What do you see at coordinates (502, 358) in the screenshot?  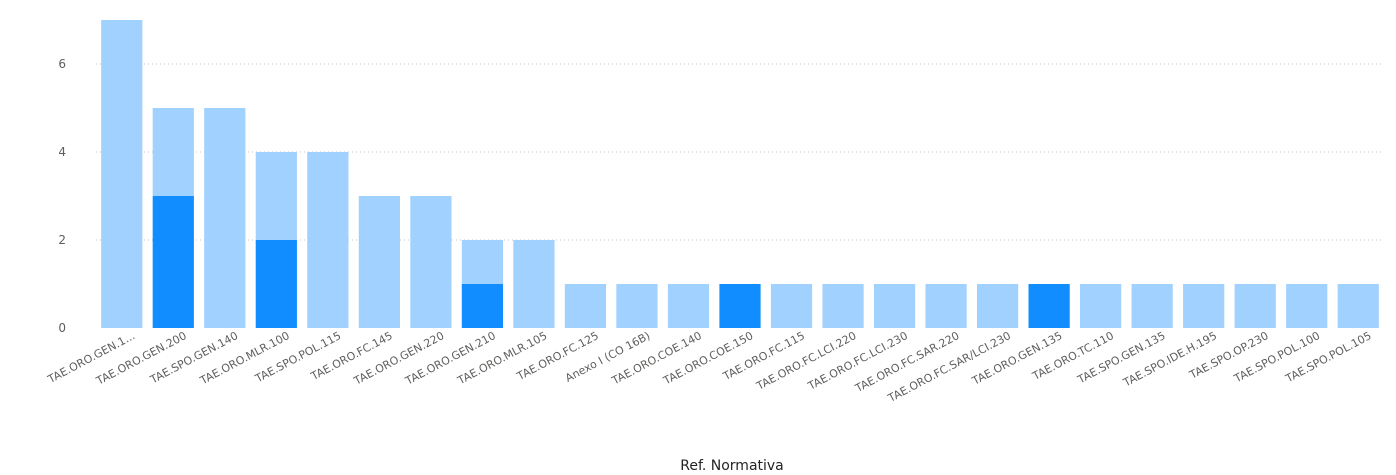 I see `x-tick-label-8: TAE.ORO.MLR.105` at bounding box center [502, 358].